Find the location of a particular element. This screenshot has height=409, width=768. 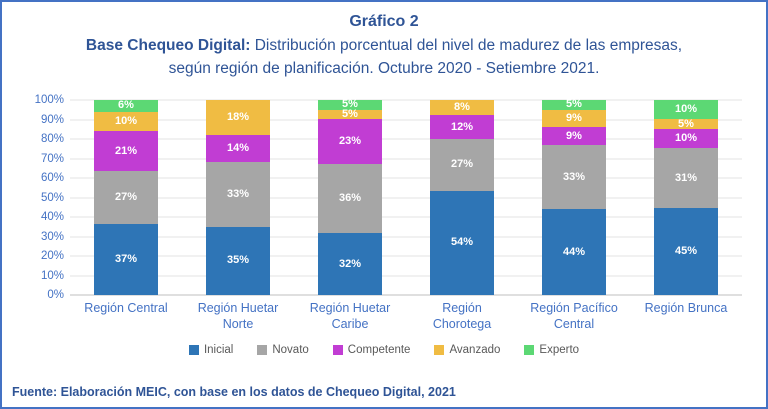

segment-data-label: 36% is located at coordinates (349, 197).